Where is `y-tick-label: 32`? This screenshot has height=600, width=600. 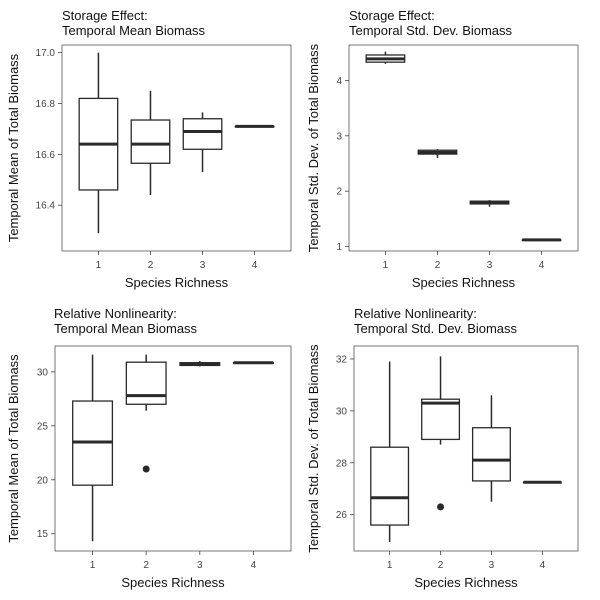
y-tick-label: 32 is located at coordinates (342, 359).